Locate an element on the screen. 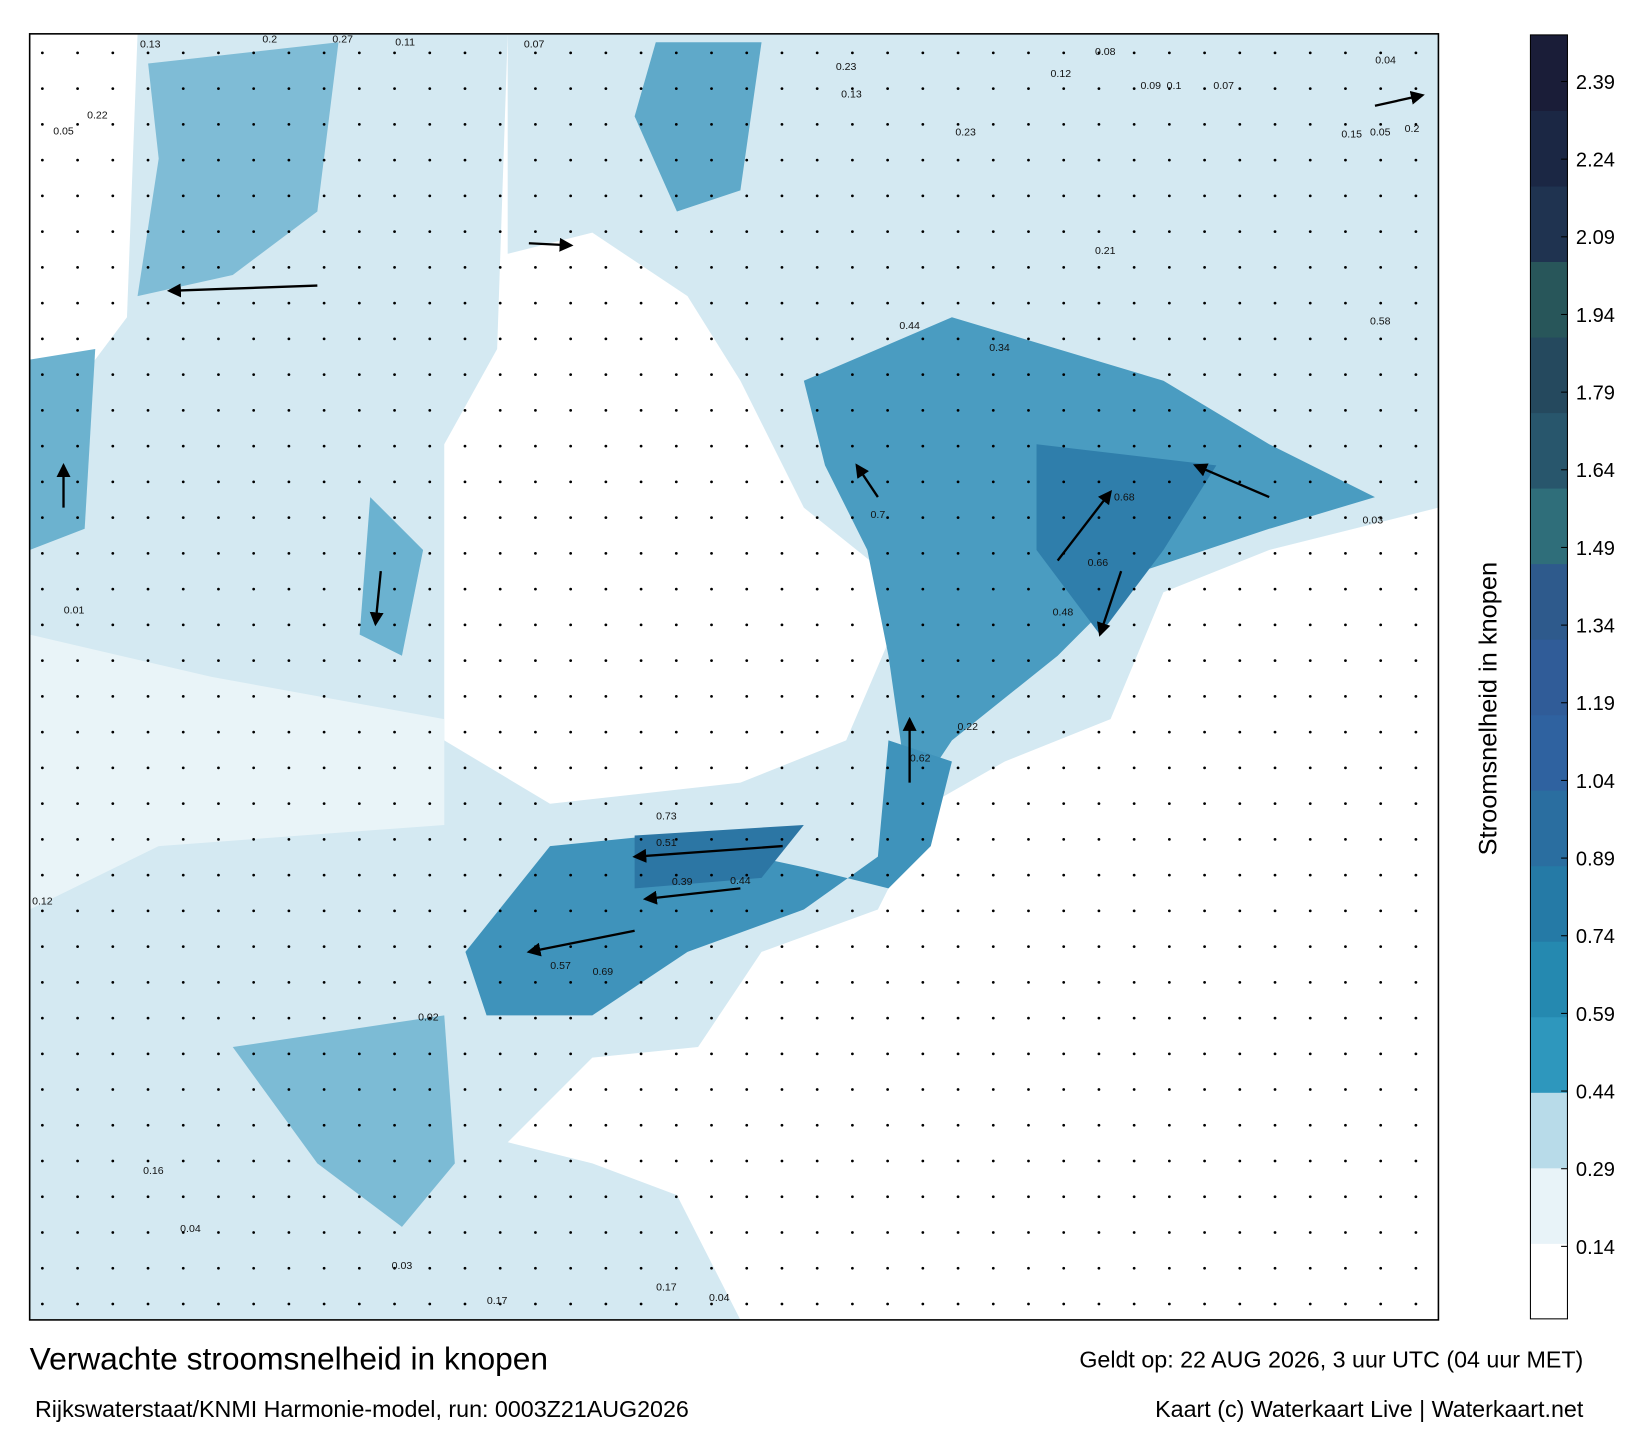 This screenshot has width=1650, height=1450. speed-label: 0.44 is located at coordinates (909, 326).